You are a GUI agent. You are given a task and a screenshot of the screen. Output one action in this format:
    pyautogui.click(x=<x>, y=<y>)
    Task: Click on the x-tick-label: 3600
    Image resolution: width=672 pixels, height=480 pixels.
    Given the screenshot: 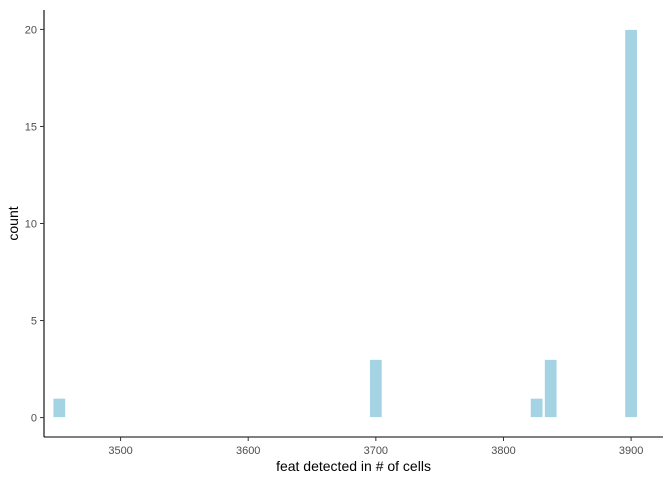 What is the action you would take?
    pyautogui.click(x=248, y=451)
    